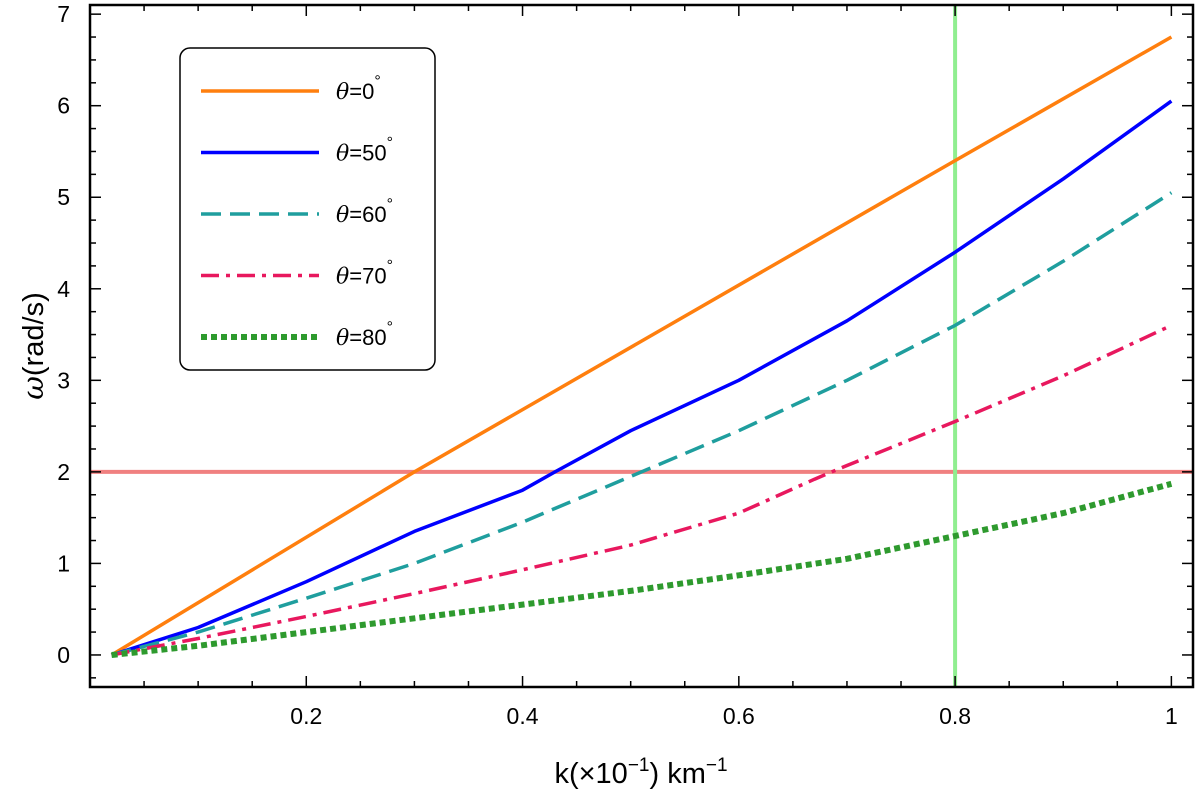 This screenshot has width=1200, height=801. Describe the element at coordinates (523, 716) in the screenshot. I see `x-tick-label: 0.4` at that location.